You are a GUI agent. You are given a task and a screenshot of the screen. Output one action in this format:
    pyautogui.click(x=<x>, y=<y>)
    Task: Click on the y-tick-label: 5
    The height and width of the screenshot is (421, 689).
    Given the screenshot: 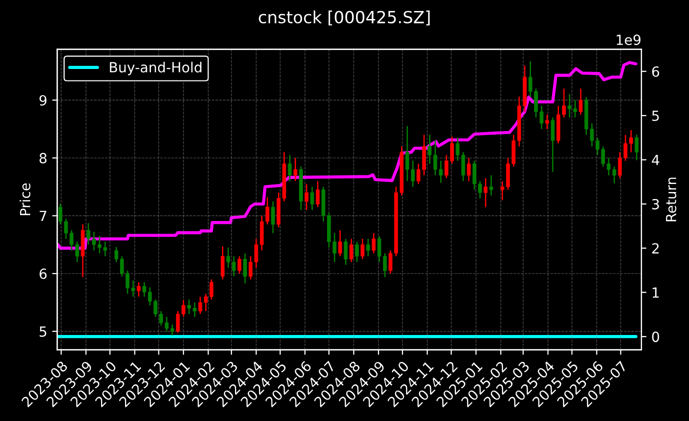 What is the action you would take?
    pyautogui.click(x=43, y=331)
    